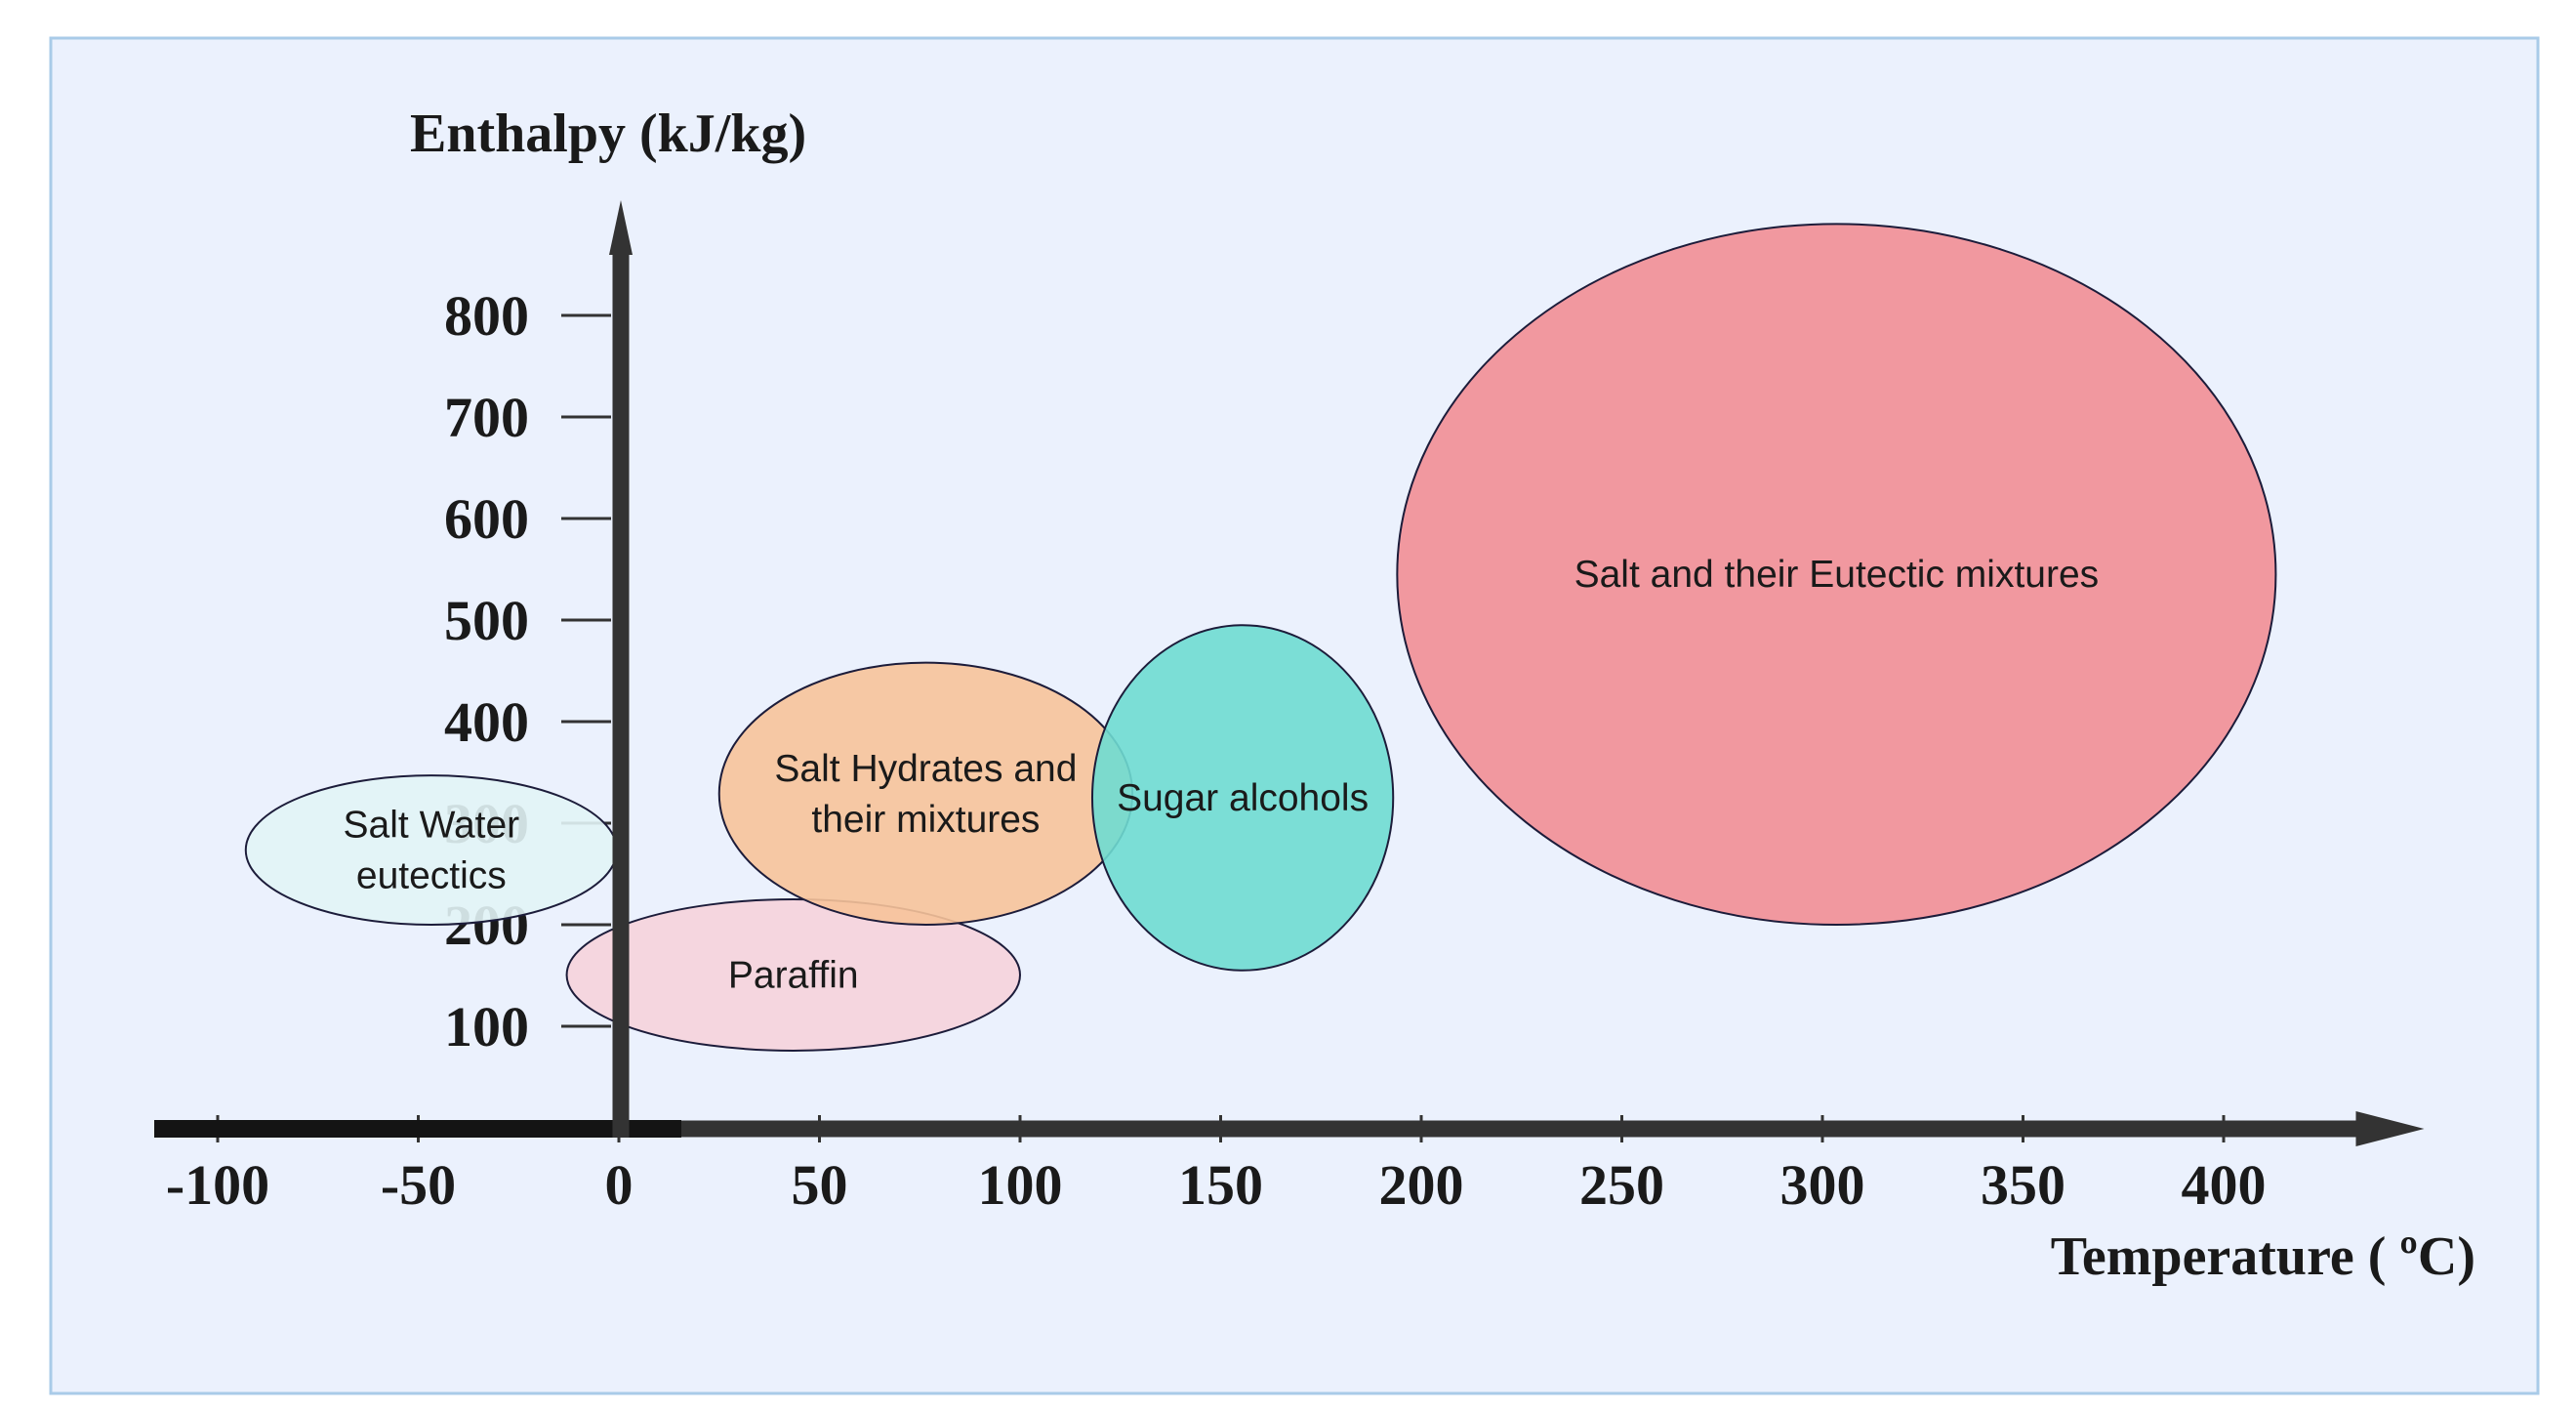 The height and width of the screenshot is (1411, 2576). What do you see at coordinates (1822, 1185) in the screenshot?
I see `x-tick-label: 300` at bounding box center [1822, 1185].